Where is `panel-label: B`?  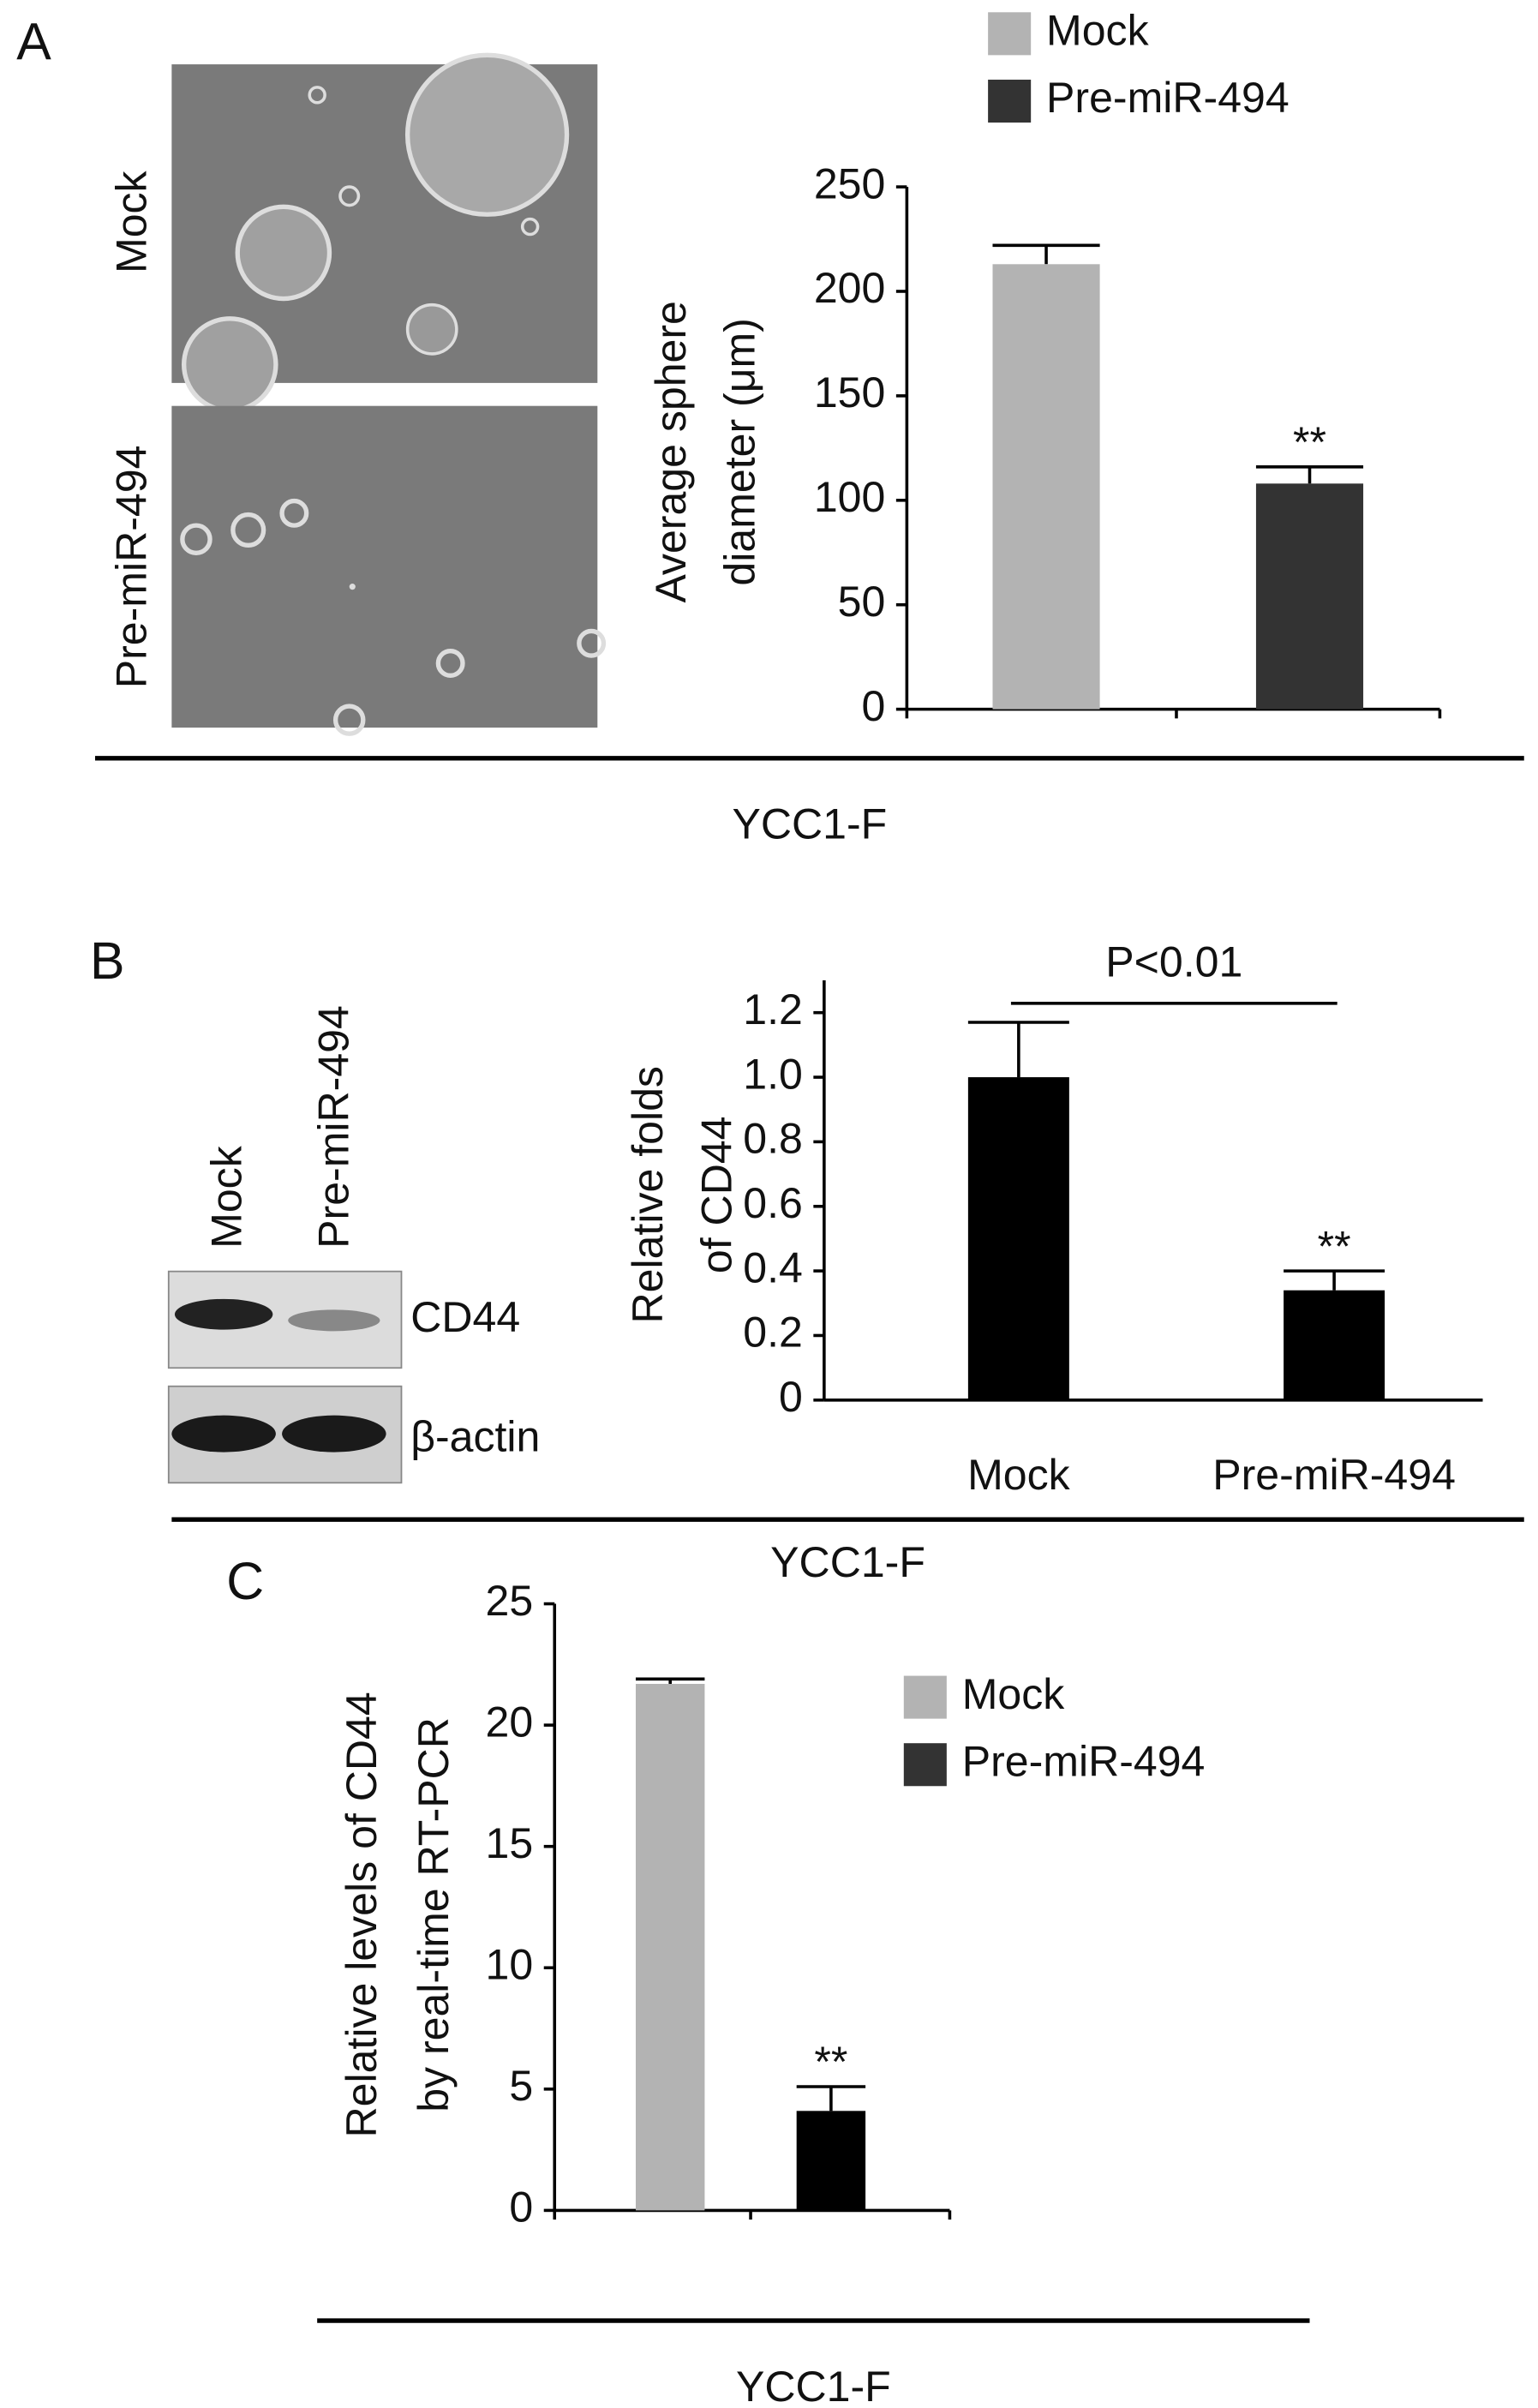
panel-label: B is located at coordinates (108, 960).